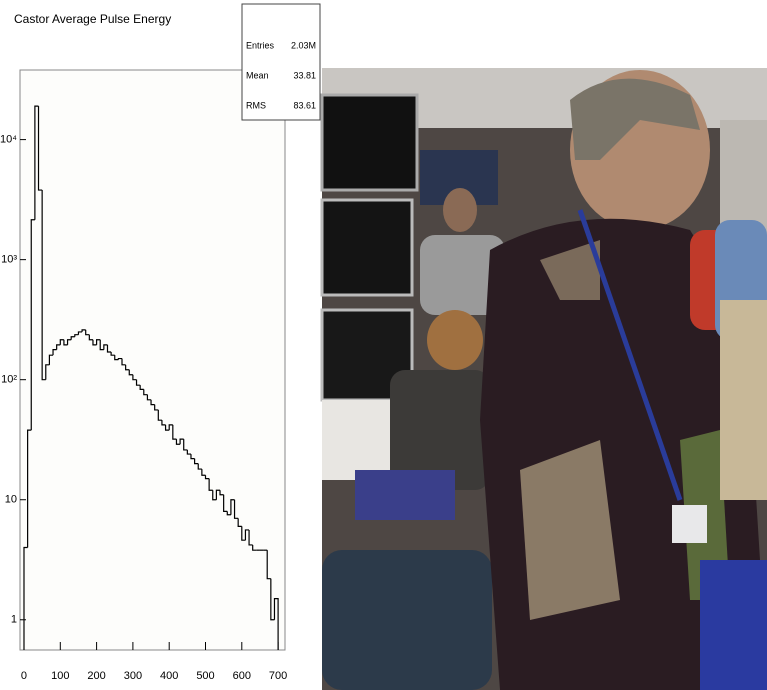 The image size is (767, 690). I want to click on y-tick-label: 1, so click(14, 620).